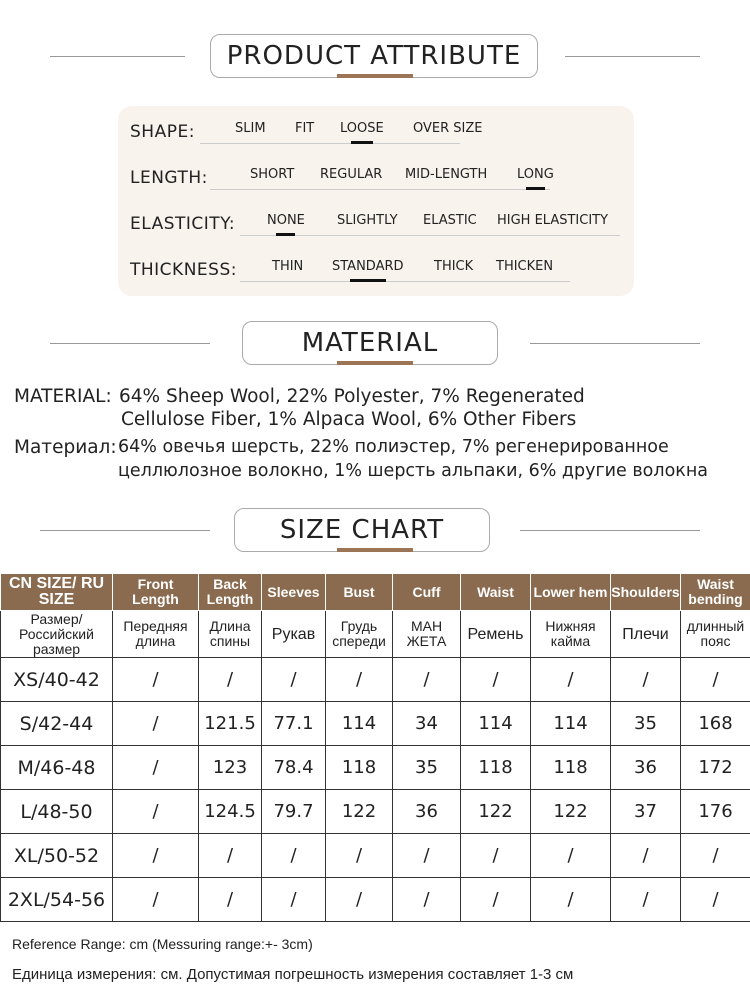  What do you see at coordinates (715, 811) in the screenshot?
I see `table-cell: 176` at bounding box center [715, 811].